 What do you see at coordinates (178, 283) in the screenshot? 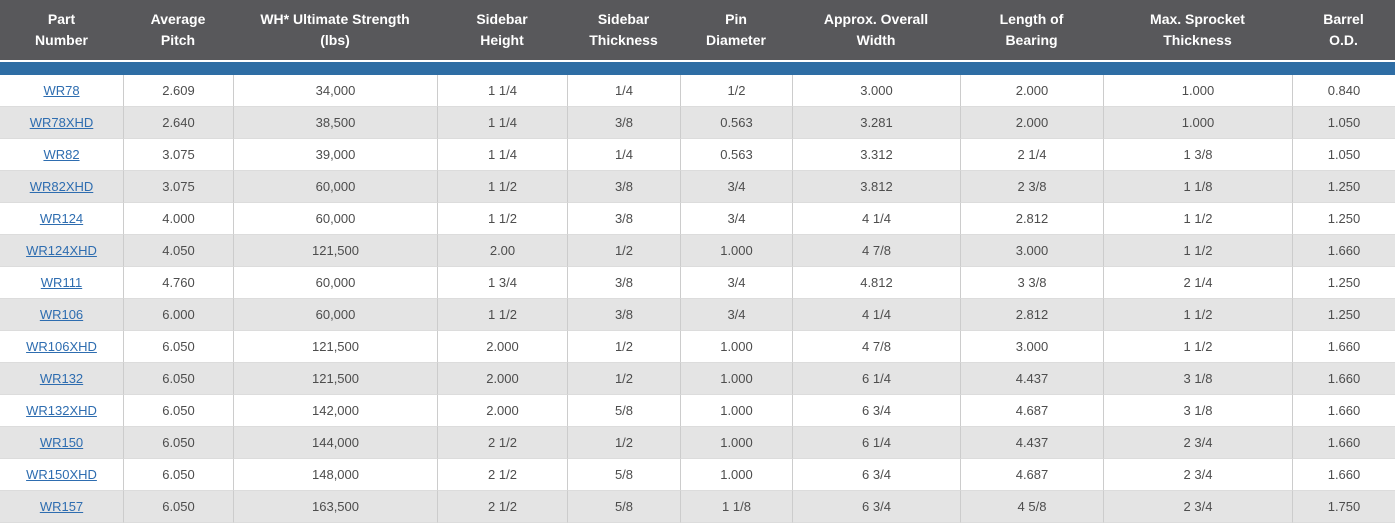
I see `spec-value-cell: 4.760` at bounding box center [178, 283].